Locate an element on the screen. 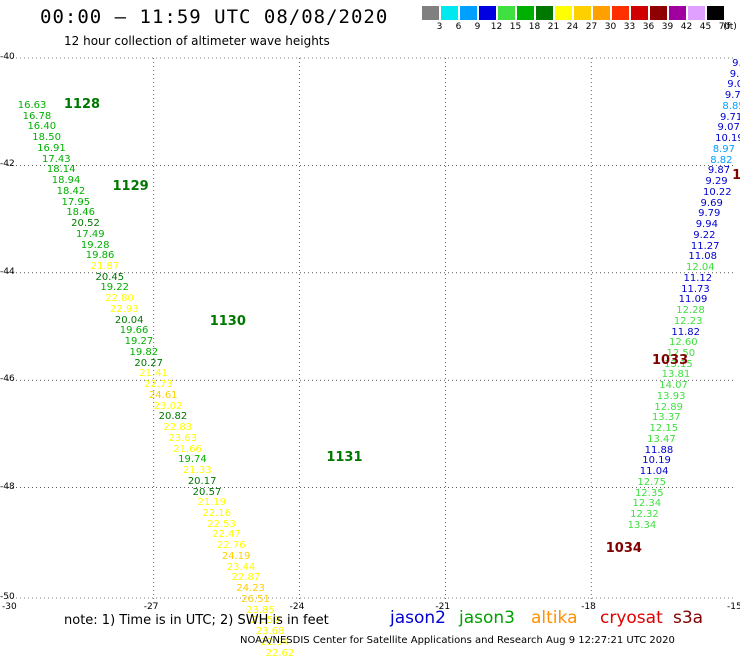  lon-label: -24 is located at coordinates (297, 607).